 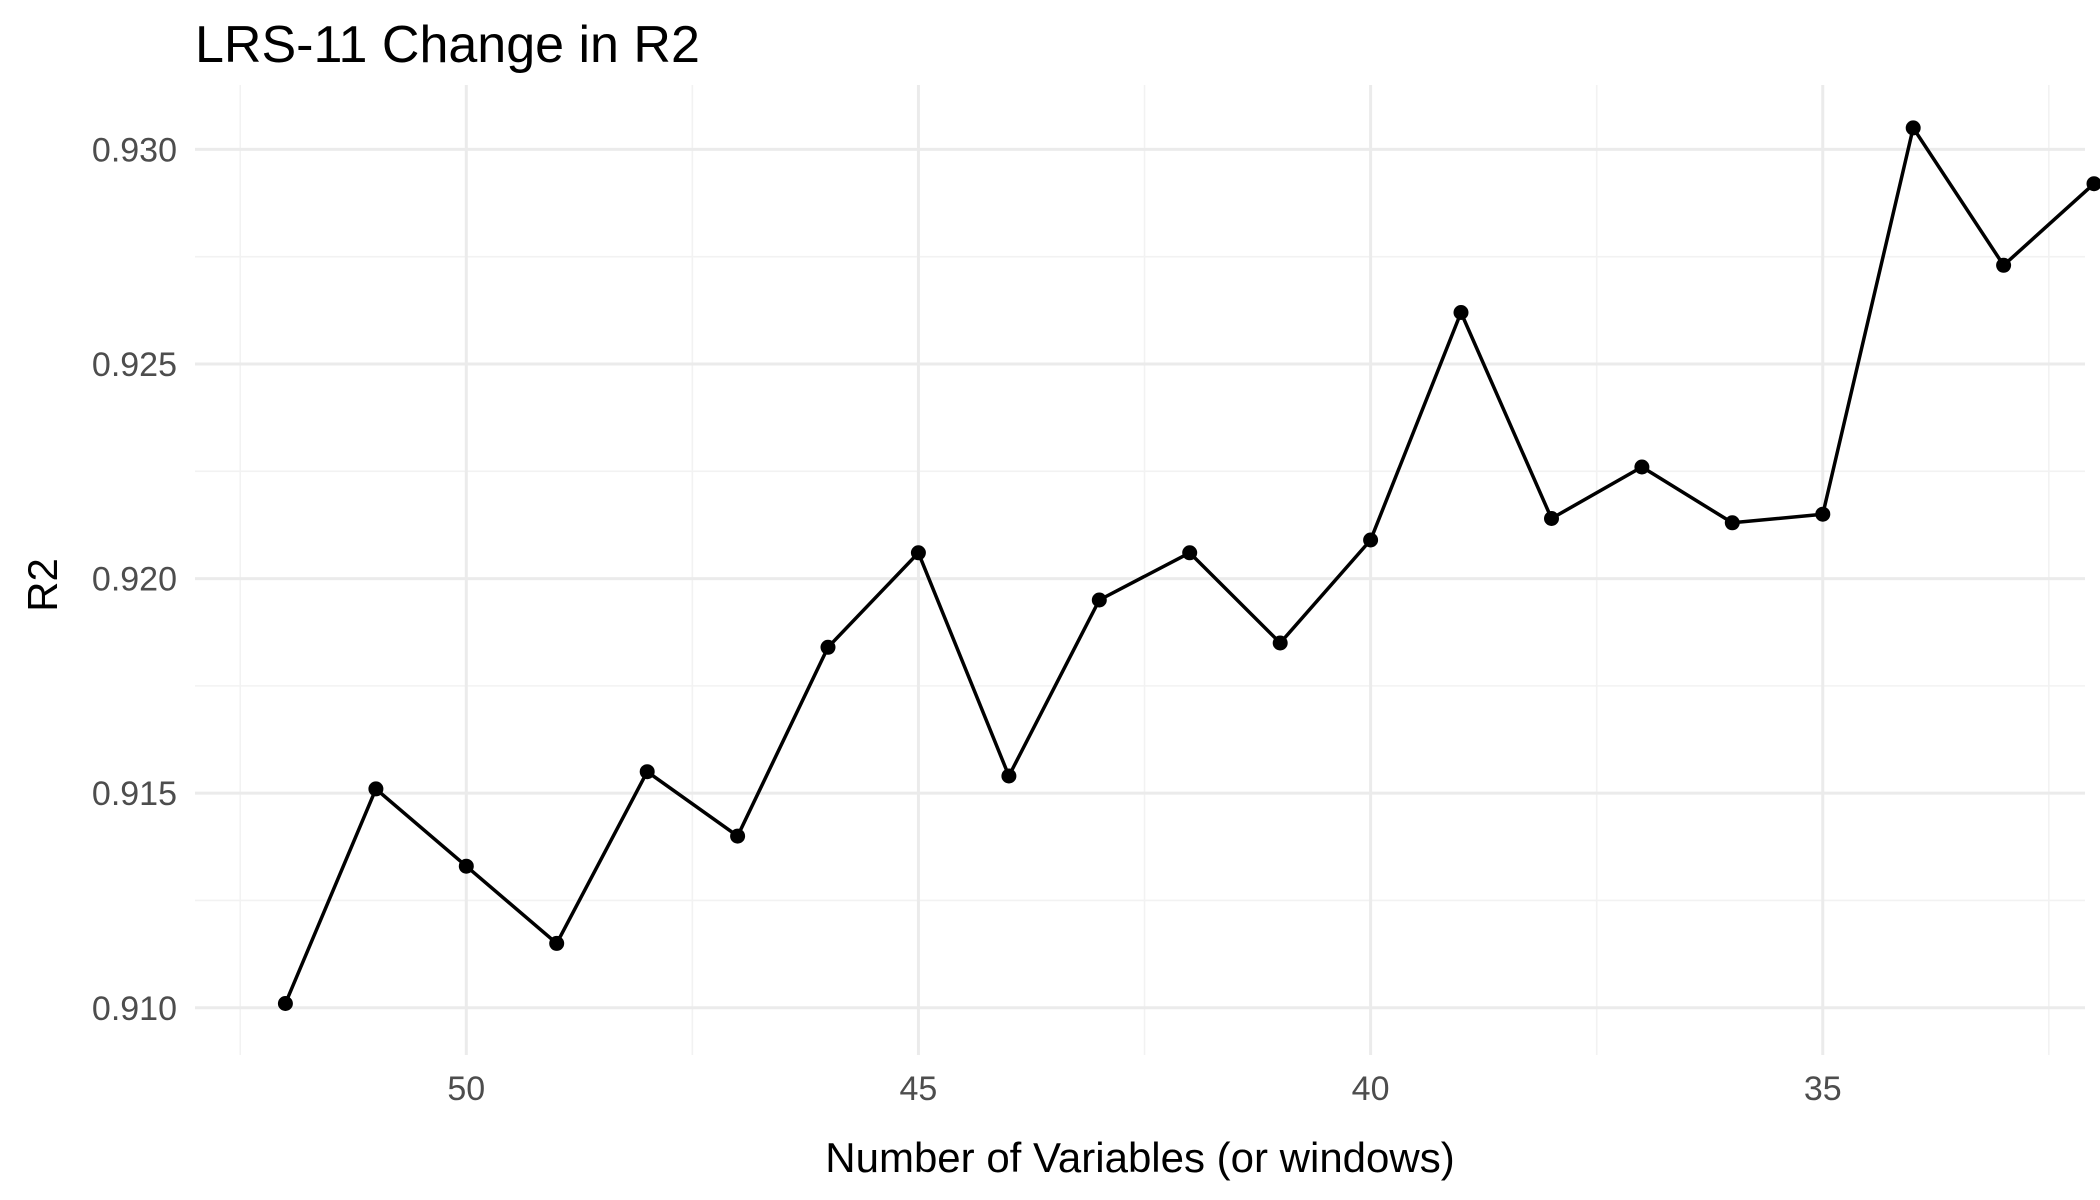 What do you see at coordinates (134, 794) in the screenshot?
I see `y-tick-label: 0.915` at bounding box center [134, 794].